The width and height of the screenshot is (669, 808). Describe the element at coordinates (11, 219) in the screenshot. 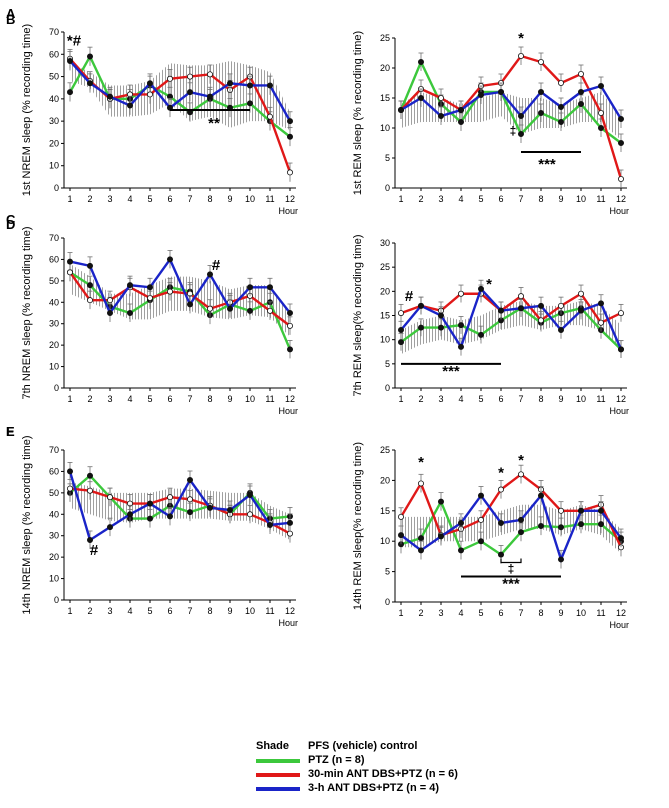

I see `panel-label: C` at that location.